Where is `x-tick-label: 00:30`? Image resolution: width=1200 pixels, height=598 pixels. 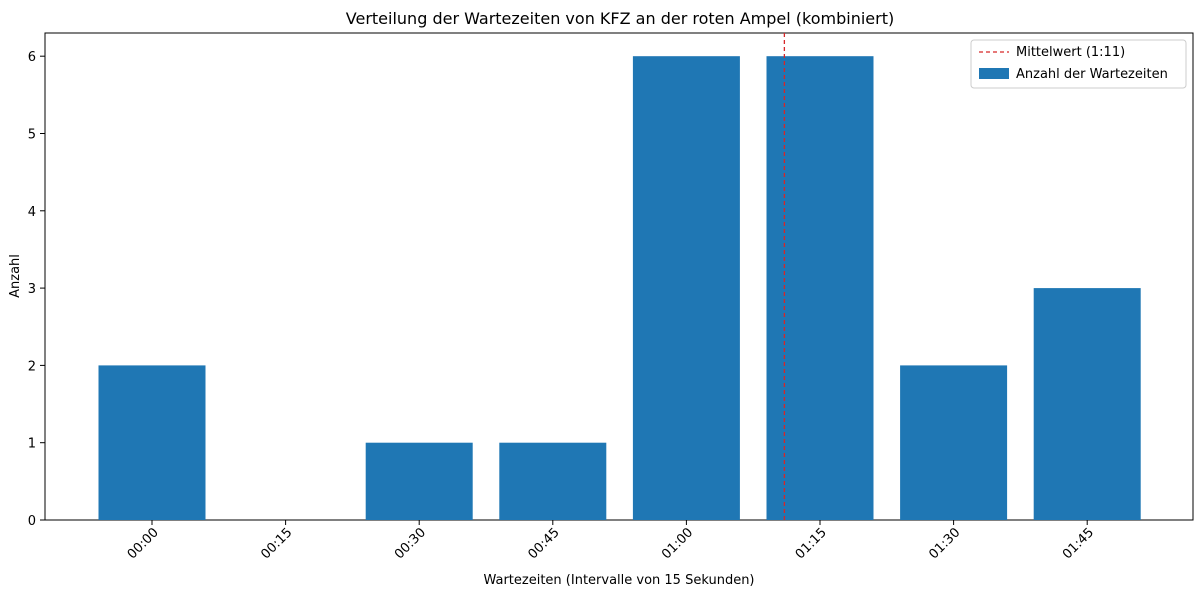 x-tick-label: 00:30 is located at coordinates (410, 543).